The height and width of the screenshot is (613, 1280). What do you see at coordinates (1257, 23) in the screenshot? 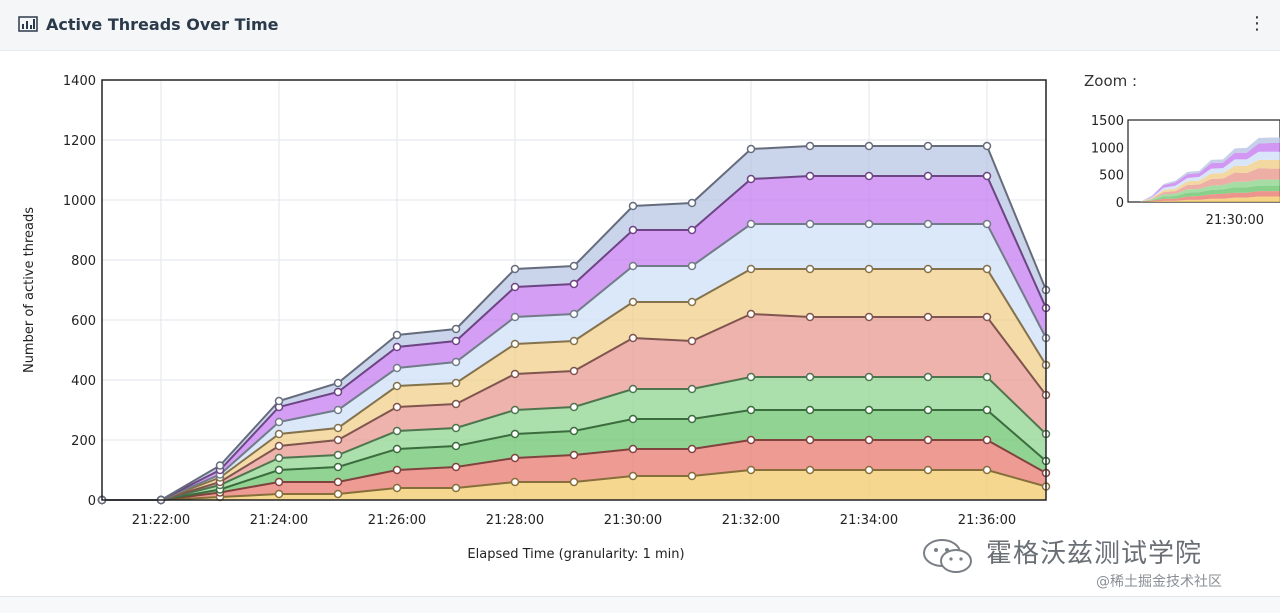
I see `panel-menu-button: ⋮` at bounding box center [1257, 23].